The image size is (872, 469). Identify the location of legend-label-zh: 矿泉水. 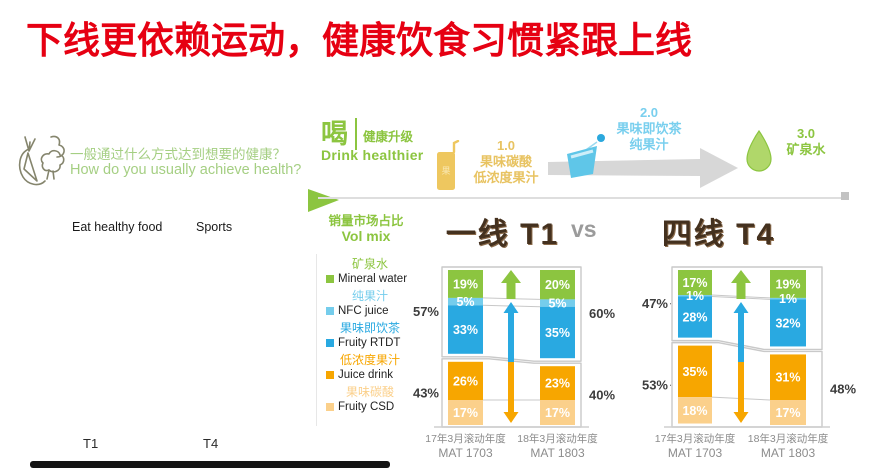
(369, 264).